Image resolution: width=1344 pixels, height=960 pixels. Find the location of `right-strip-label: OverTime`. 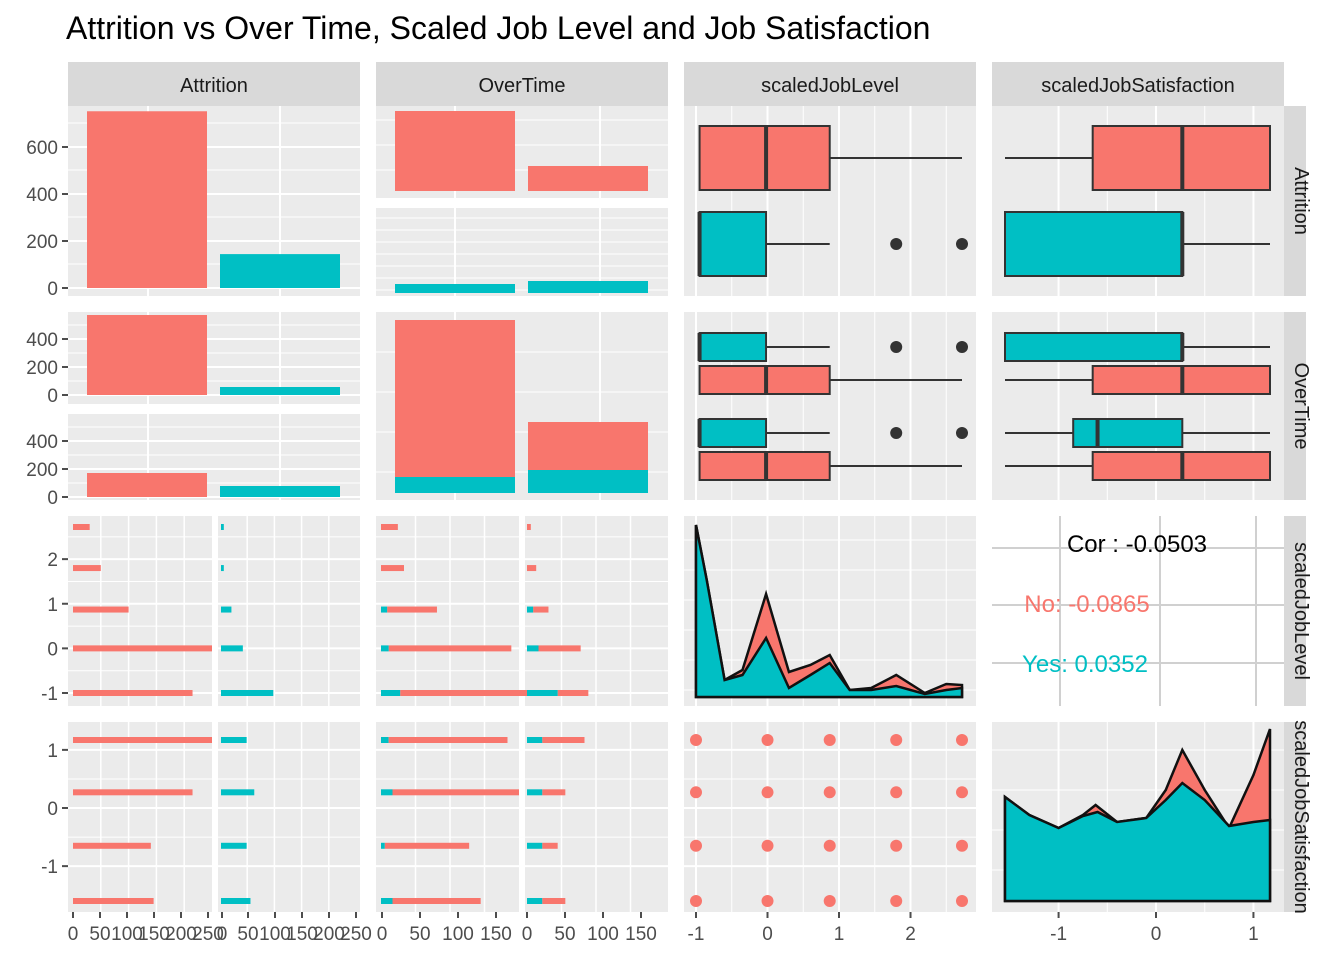

right-strip-label: OverTime is located at coordinates (1301, 405).